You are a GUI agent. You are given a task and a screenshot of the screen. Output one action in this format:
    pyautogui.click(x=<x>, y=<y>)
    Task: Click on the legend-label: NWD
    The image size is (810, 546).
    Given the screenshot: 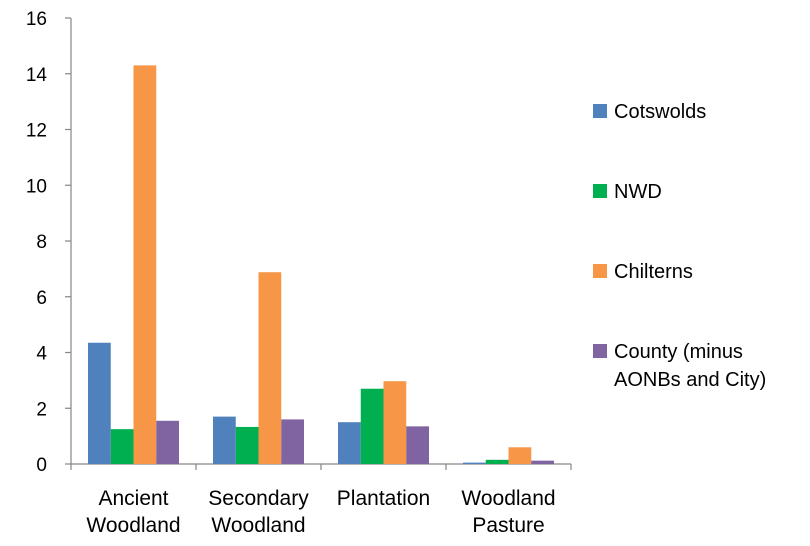 What is the action you would take?
    pyautogui.click(x=638, y=192)
    